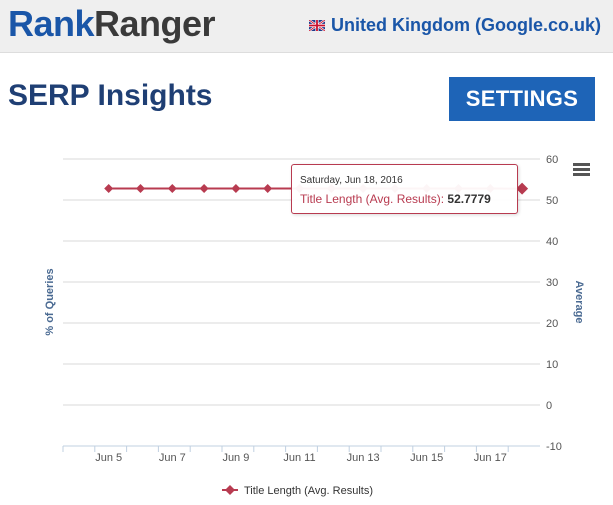  Describe the element at coordinates (466, 24) in the screenshot. I see `region-label: United Kingdom (Google.co.uk)` at that location.